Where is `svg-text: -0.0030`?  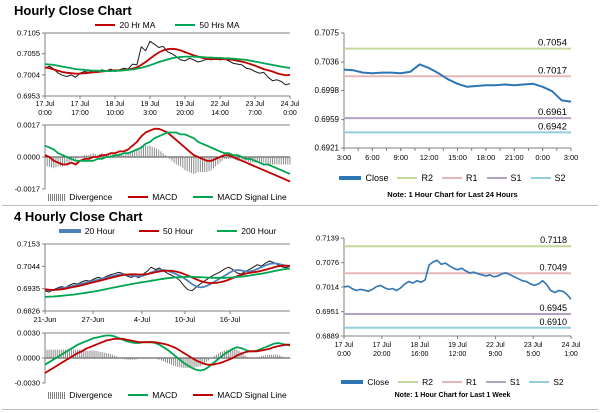 svg-text: -0.0030 is located at coordinates (27, 383).